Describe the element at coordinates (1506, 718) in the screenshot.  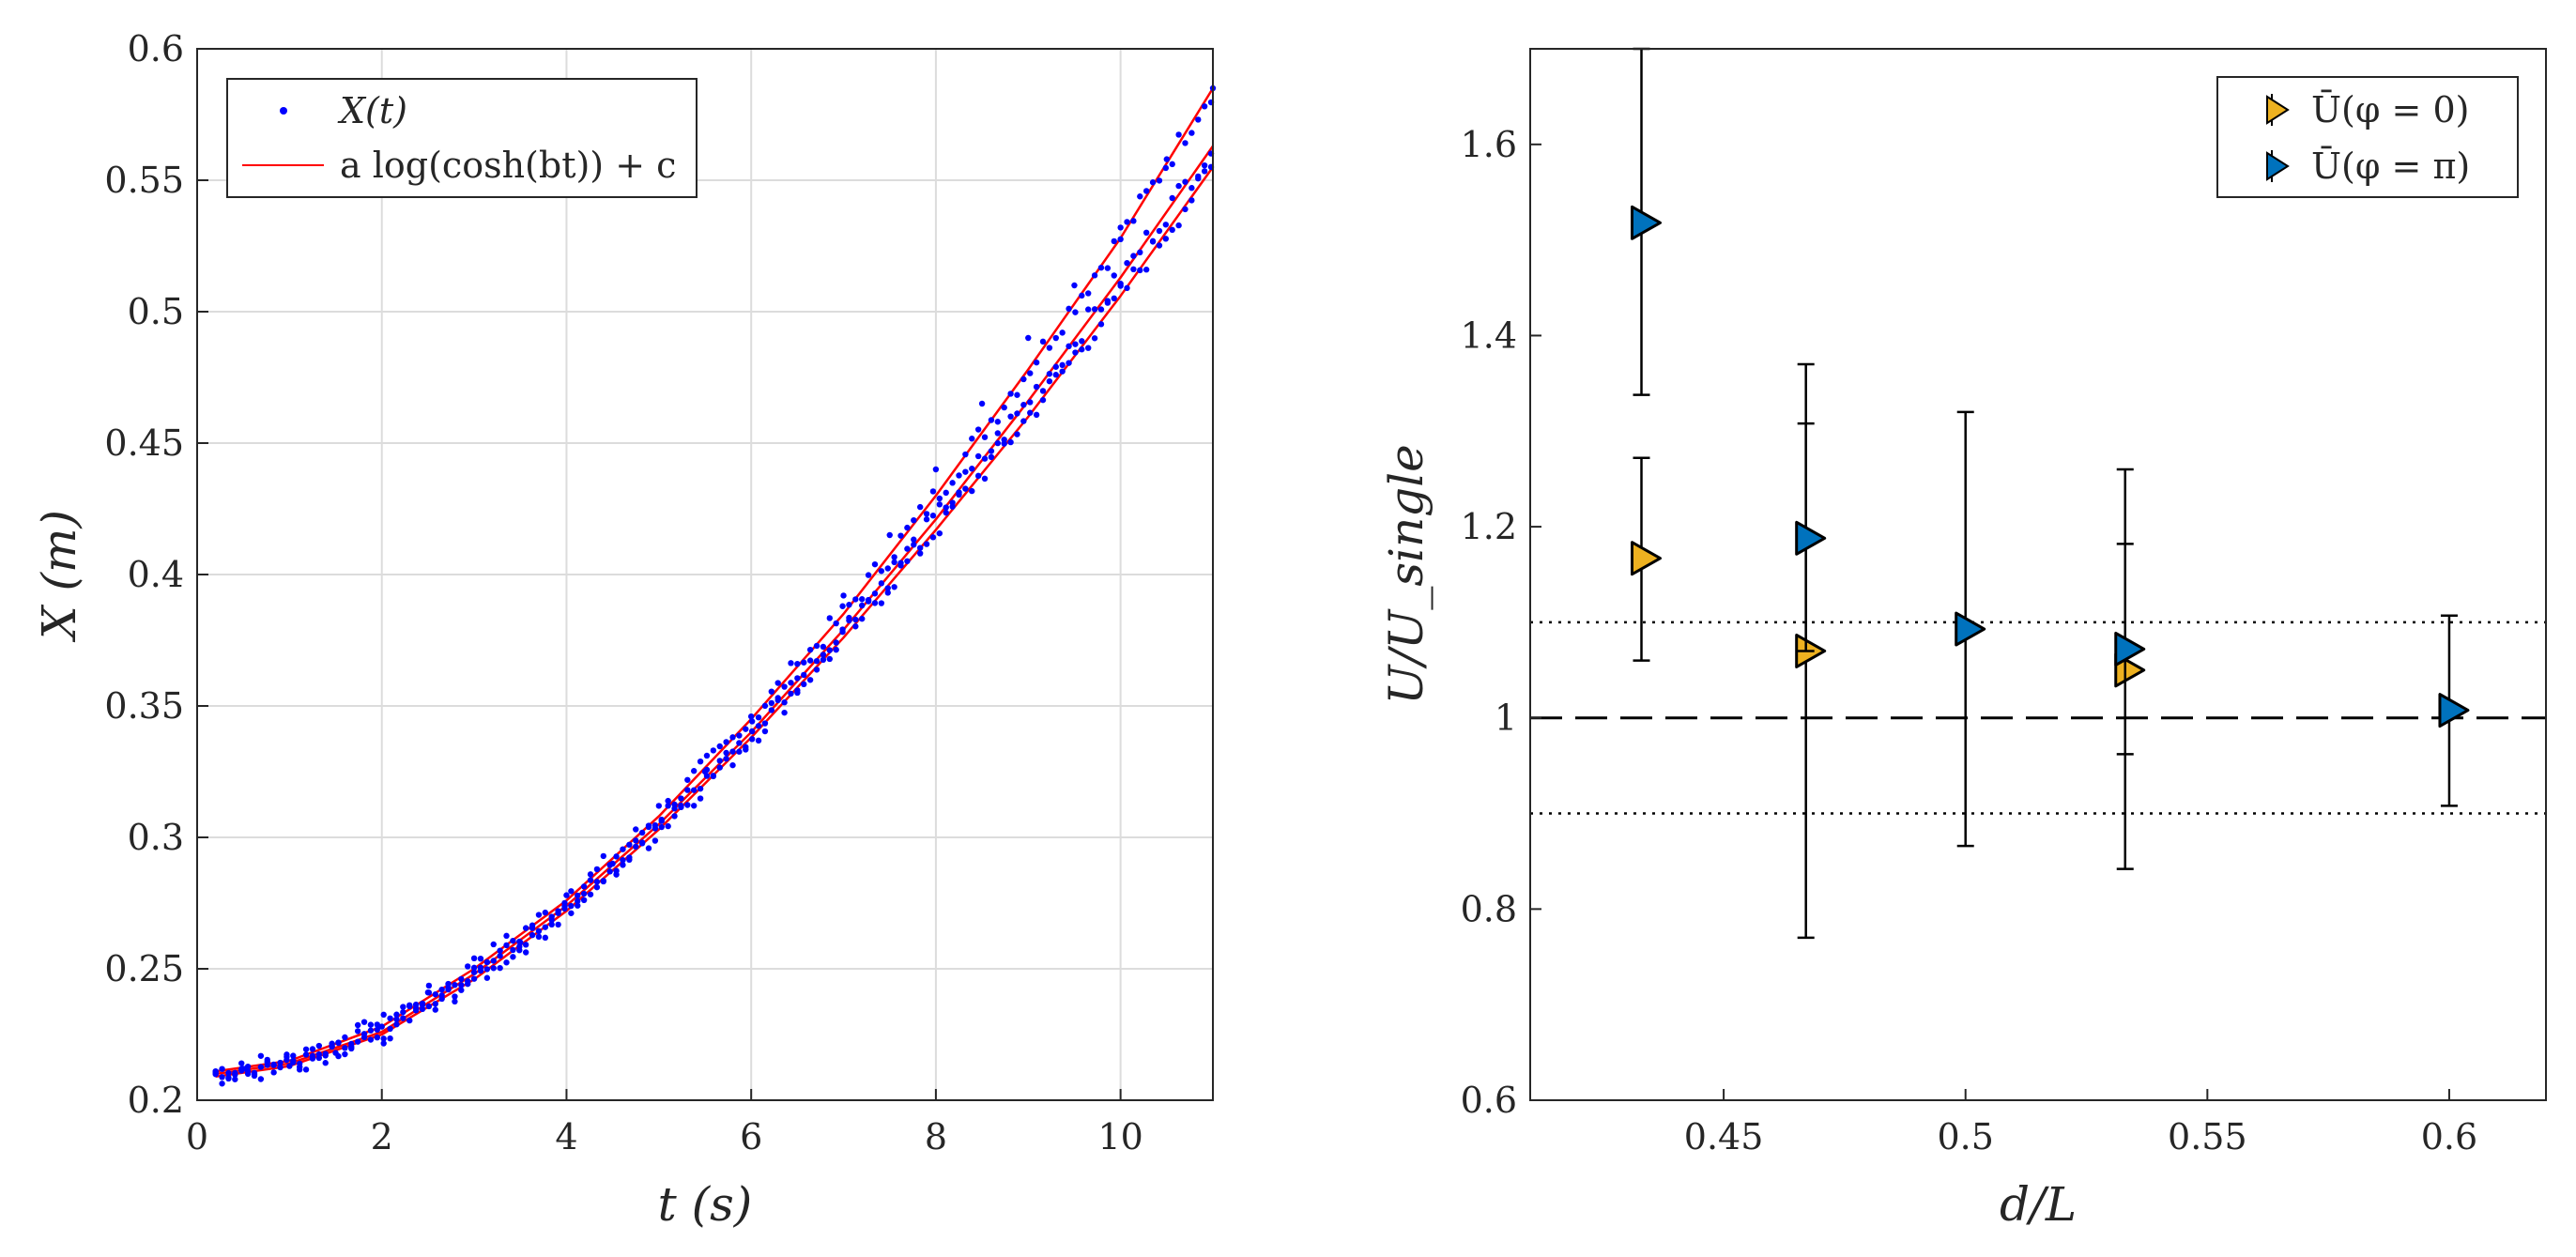
I see `right-y-tick-label: 1` at that location.